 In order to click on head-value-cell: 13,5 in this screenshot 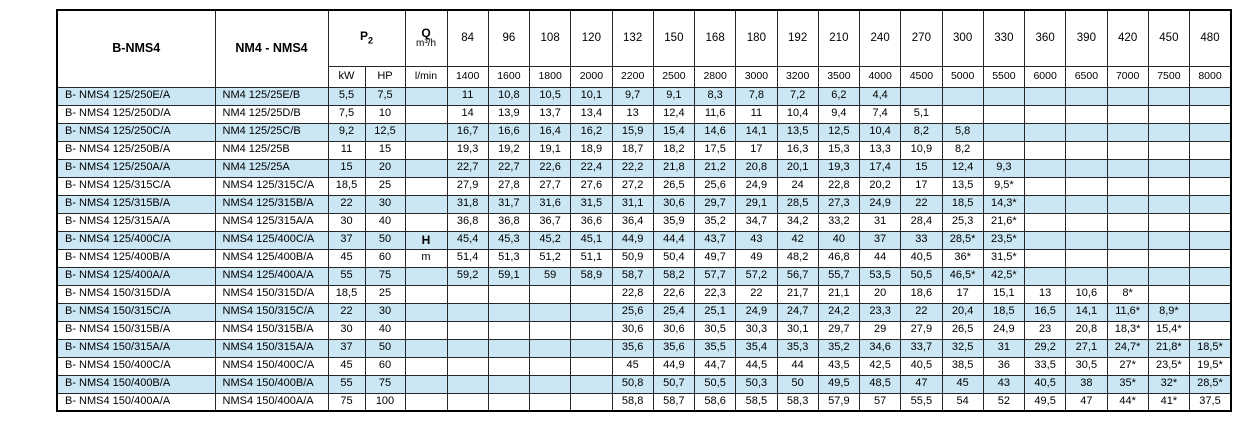, I will do `click(797, 132)`.